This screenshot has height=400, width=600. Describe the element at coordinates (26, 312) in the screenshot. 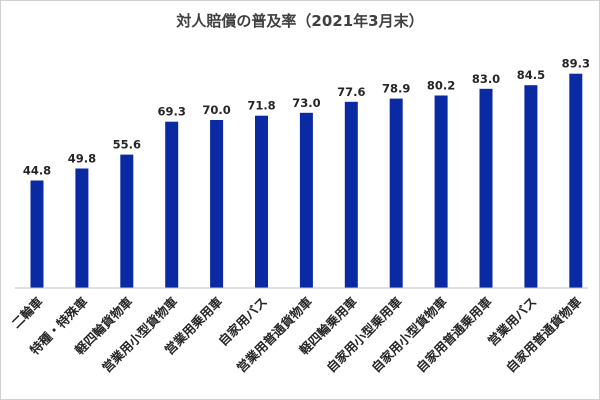

I see `category-label-1: 二輪車` at that location.